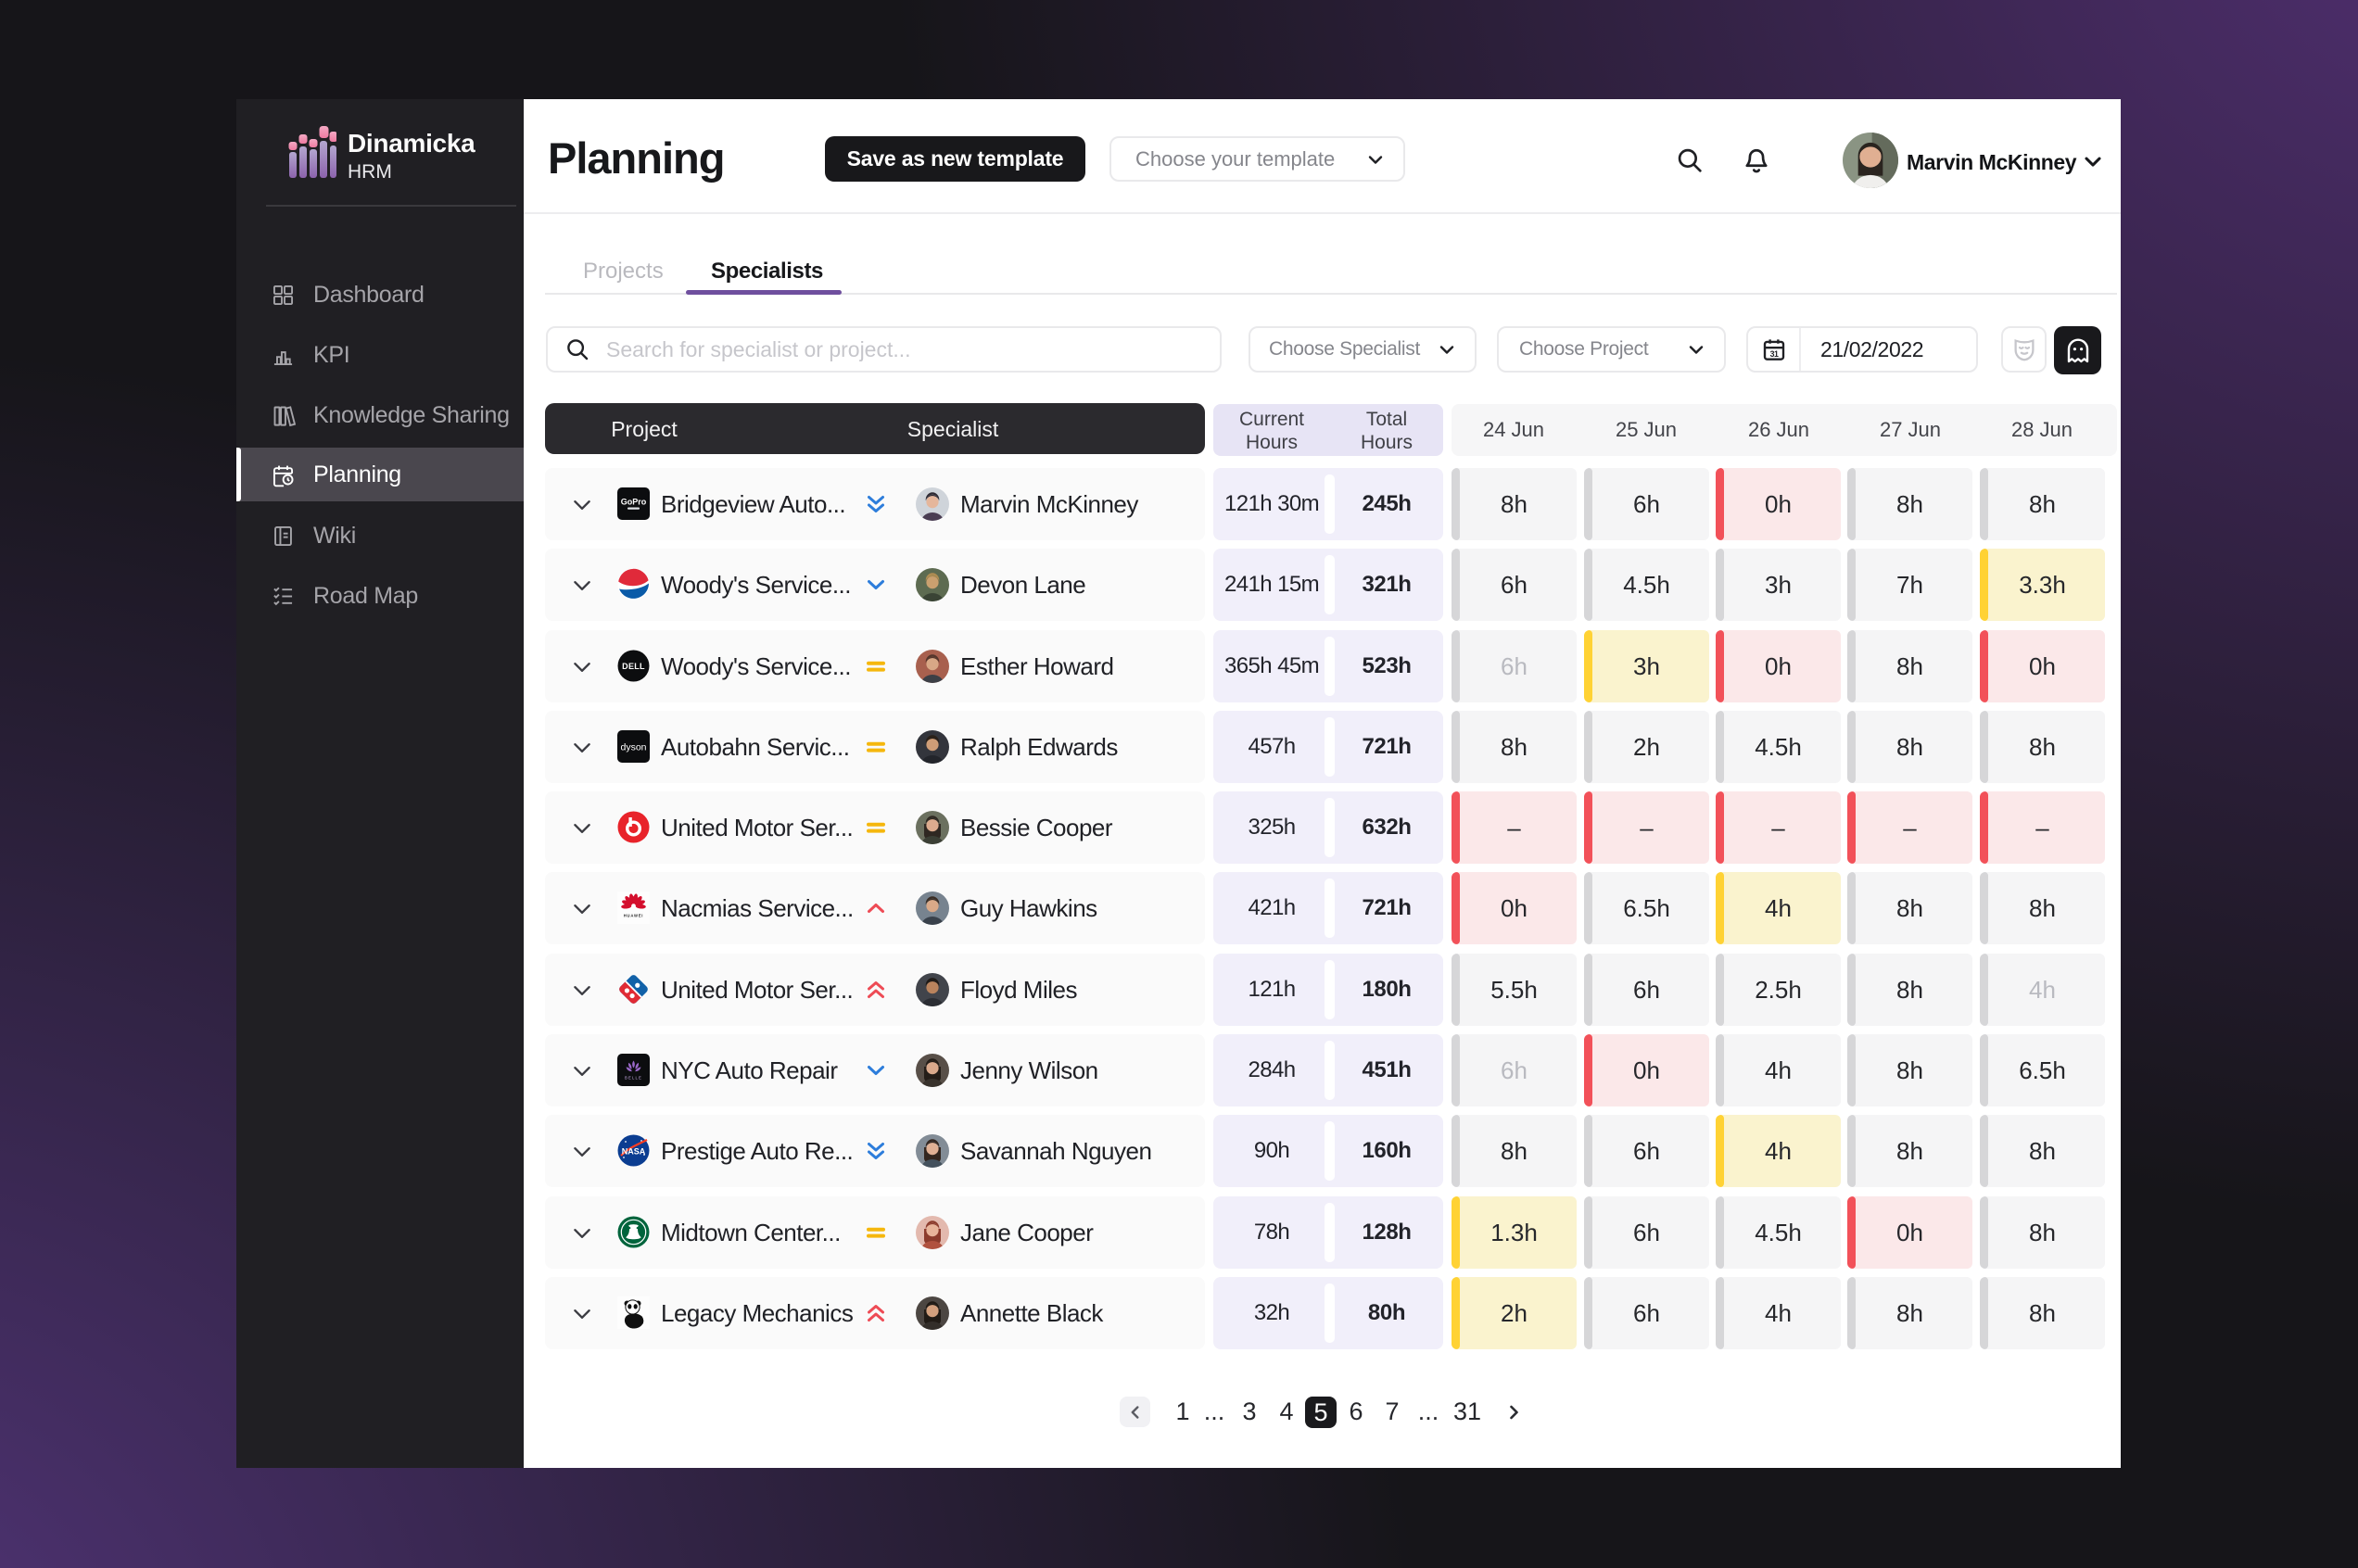 This screenshot has width=2358, height=1568. Describe the element at coordinates (634, 1152) in the screenshot. I see `svg-text: NASA` at that location.